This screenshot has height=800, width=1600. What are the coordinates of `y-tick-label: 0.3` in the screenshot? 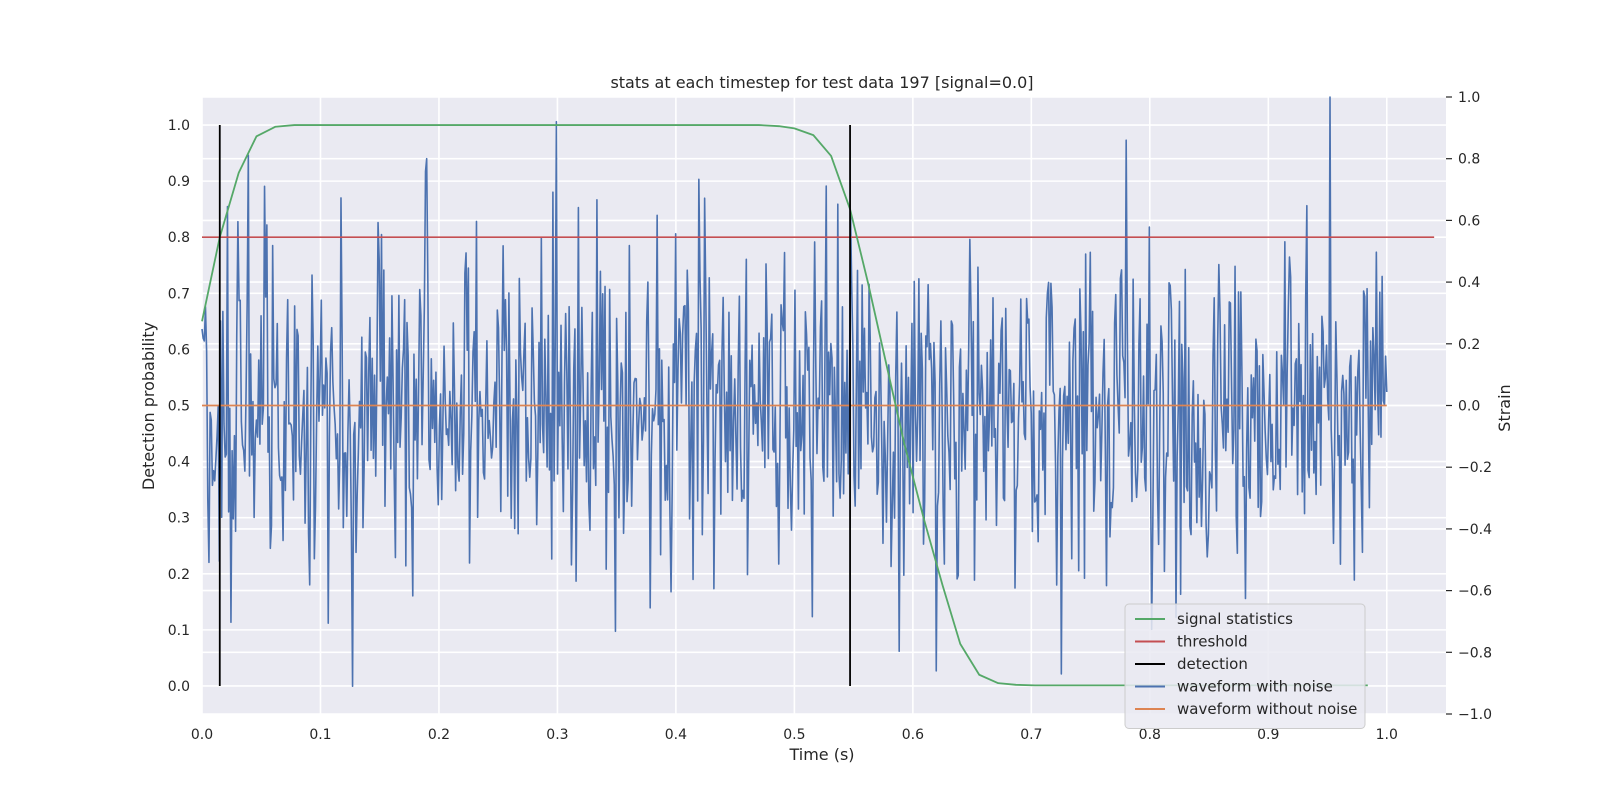 It's located at (179, 519).